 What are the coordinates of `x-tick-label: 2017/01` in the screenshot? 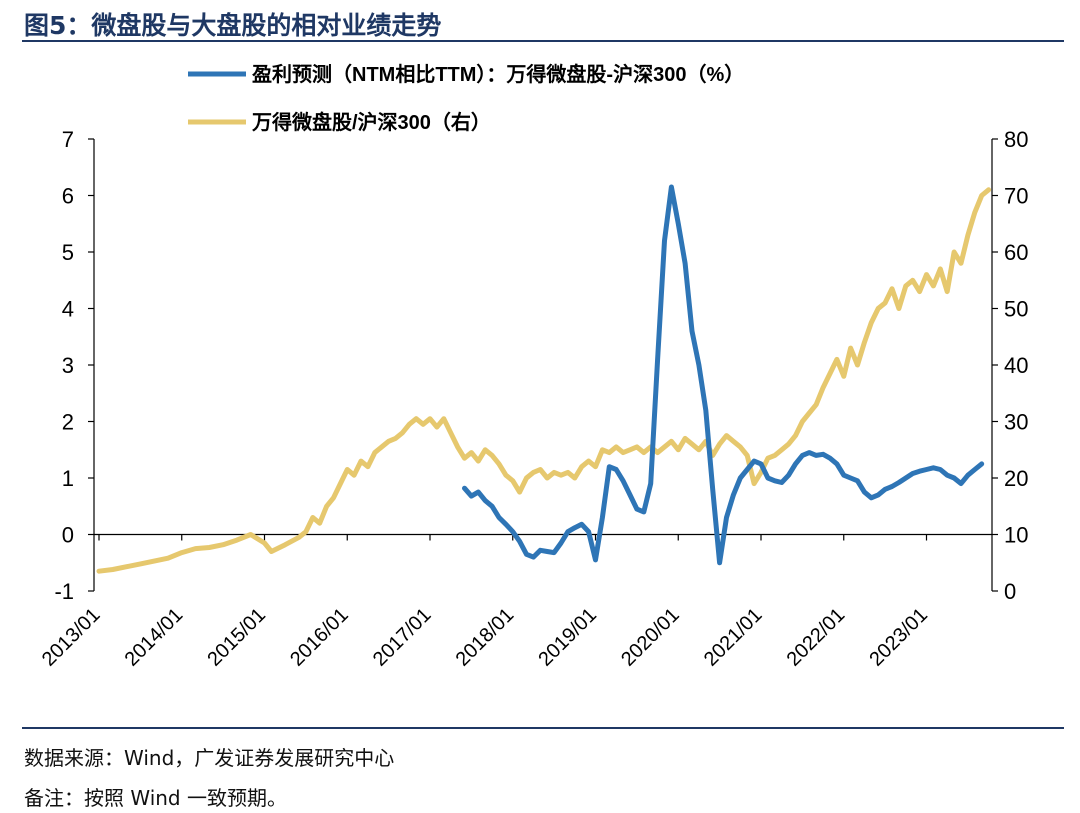 It's located at (402, 637).